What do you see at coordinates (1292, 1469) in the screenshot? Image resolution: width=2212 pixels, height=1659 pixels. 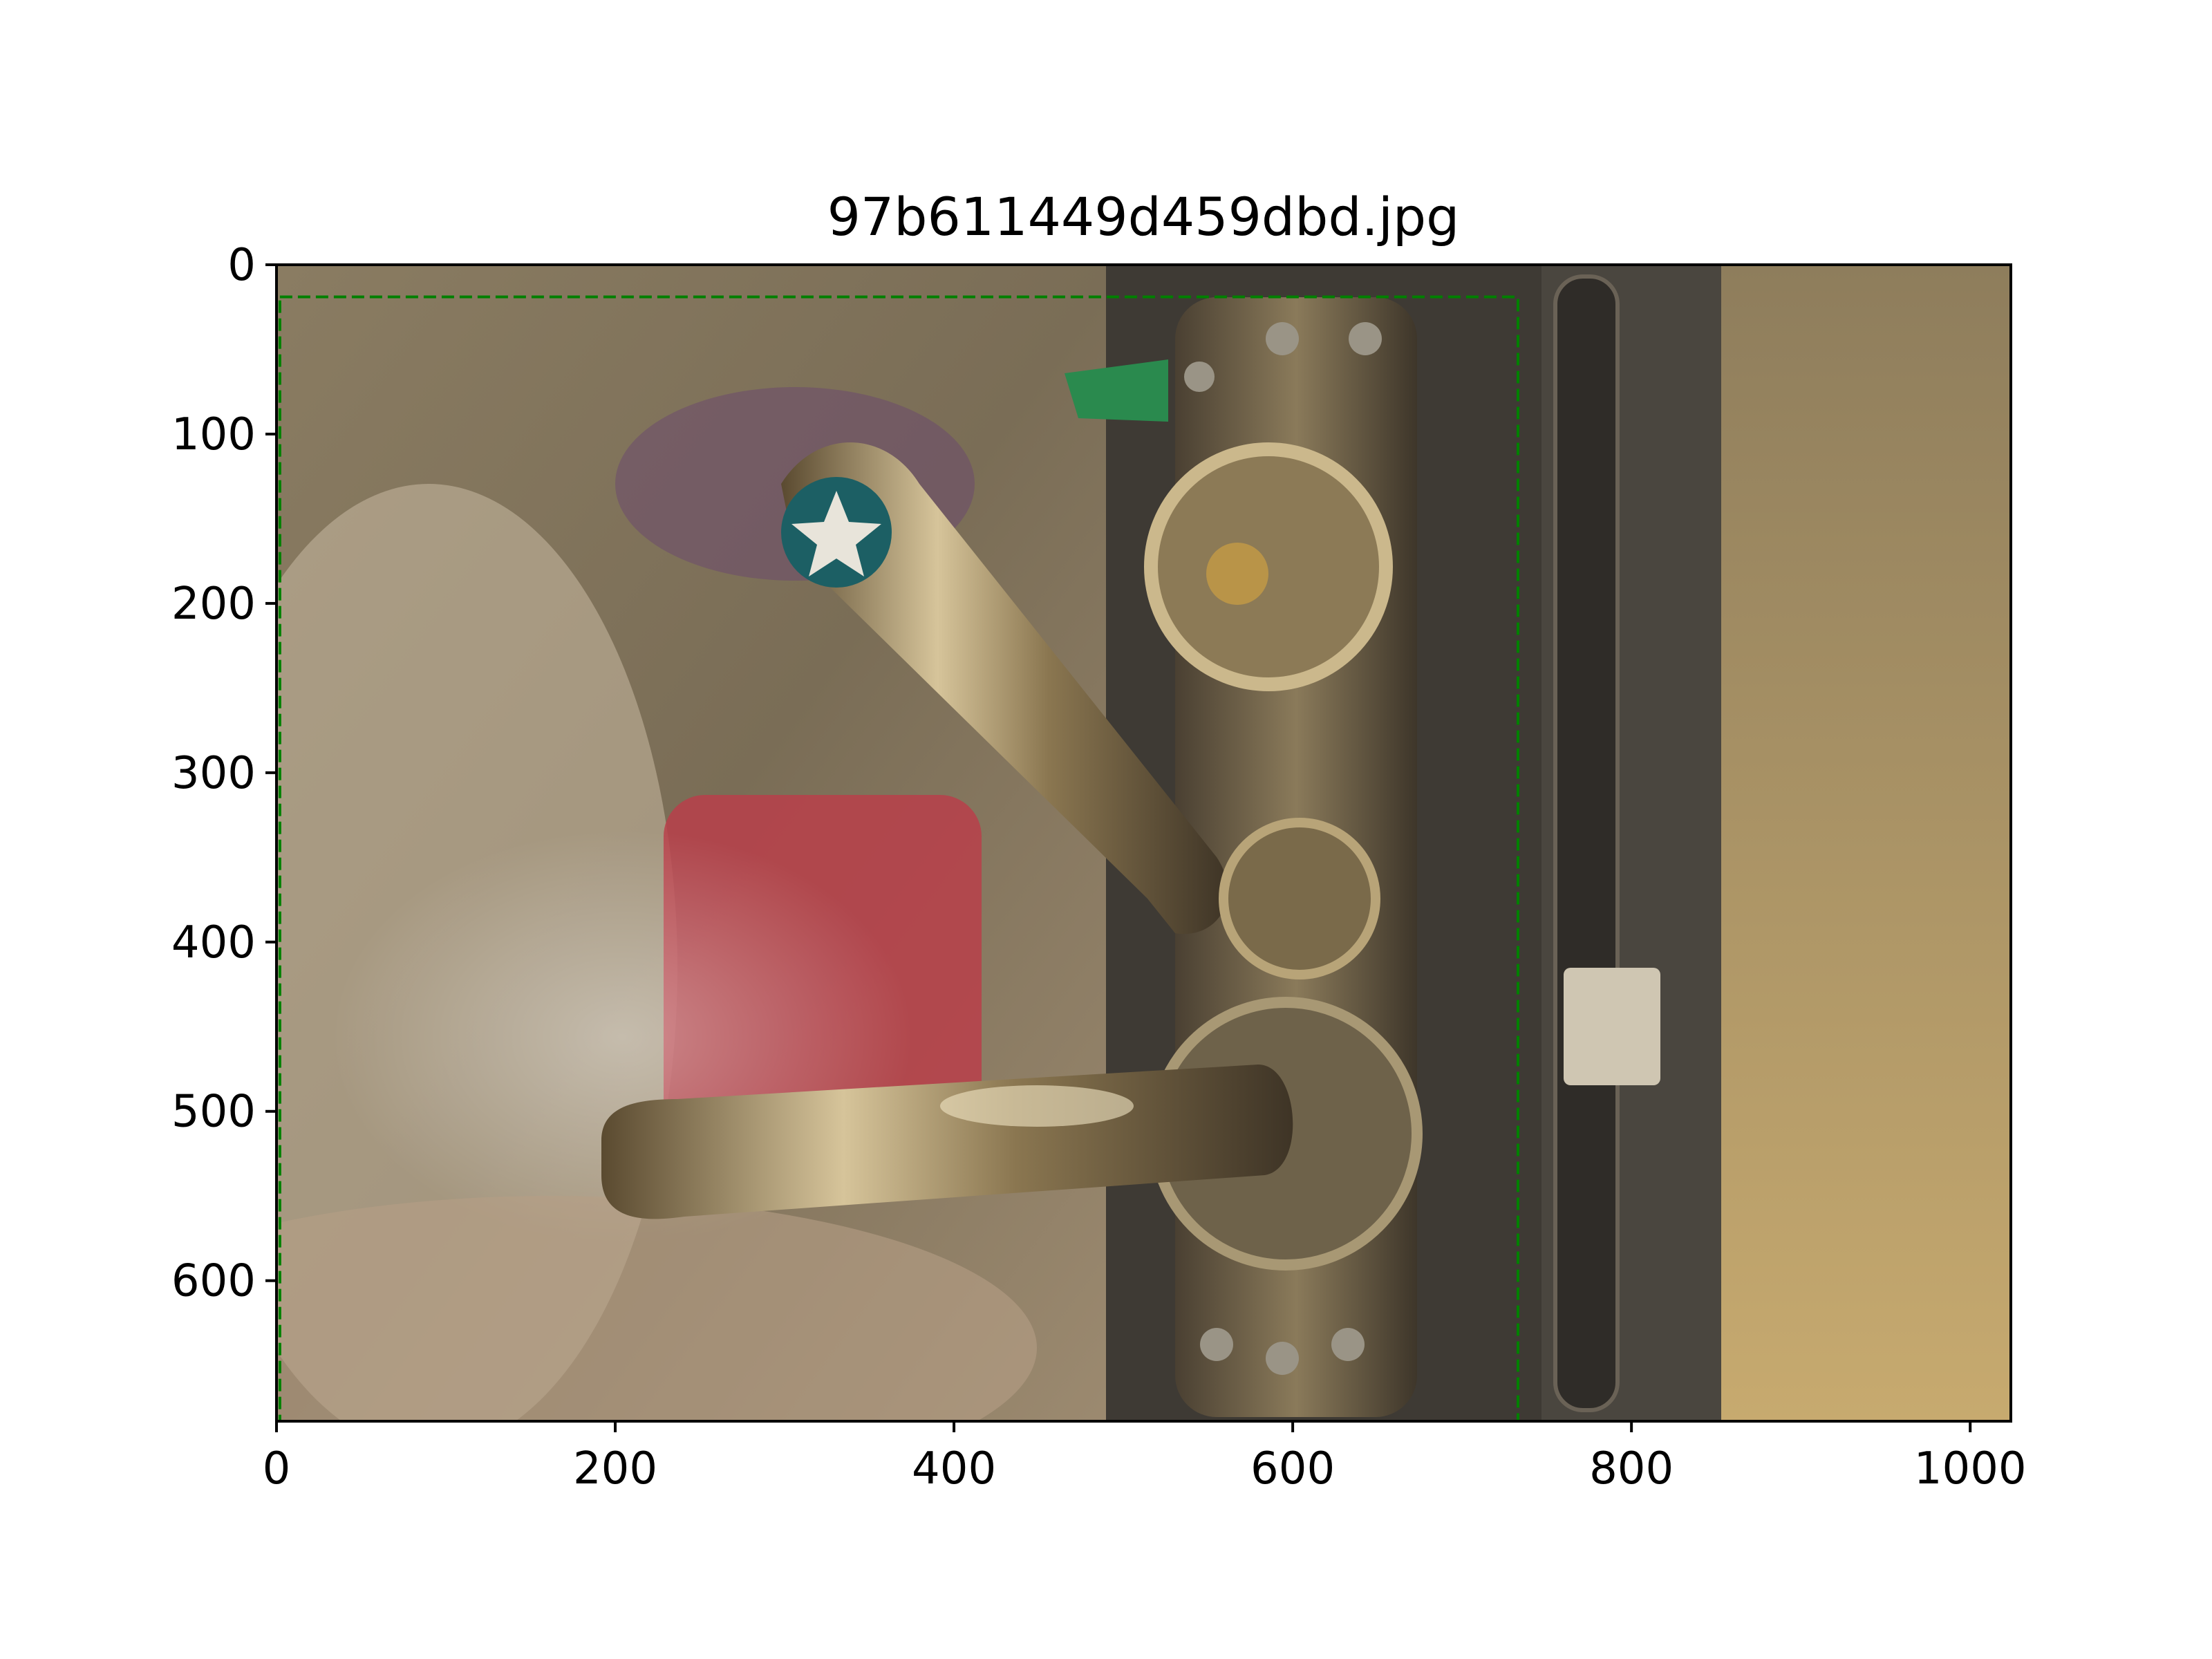 I see `x-tick-label: 600` at bounding box center [1292, 1469].